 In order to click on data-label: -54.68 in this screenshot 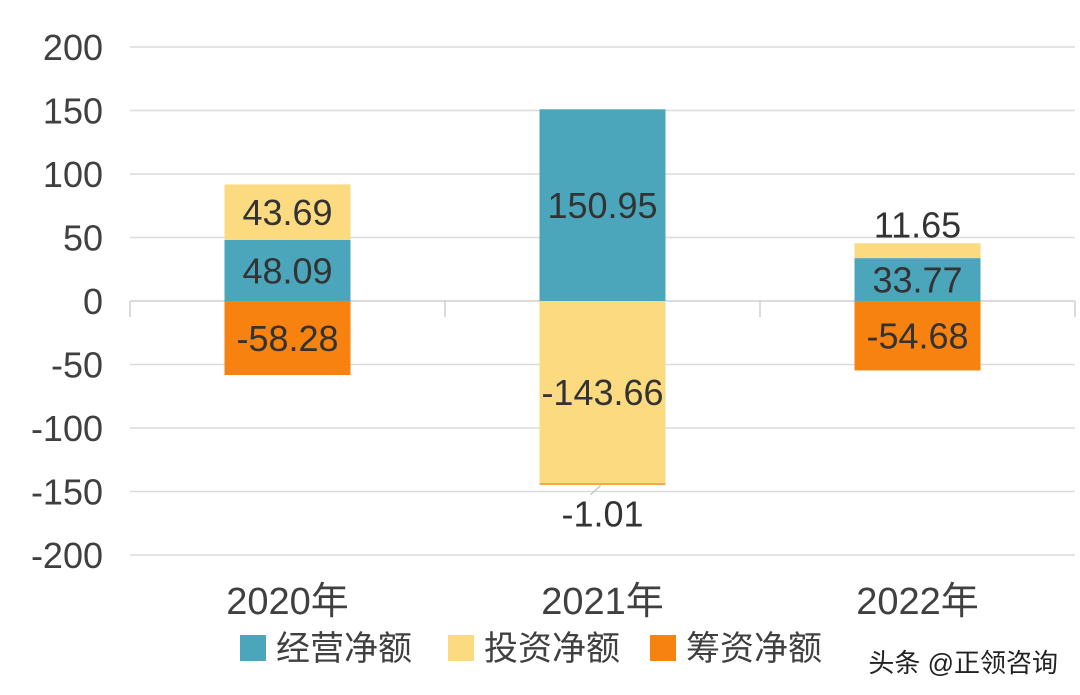, I will do `click(917, 336)`.